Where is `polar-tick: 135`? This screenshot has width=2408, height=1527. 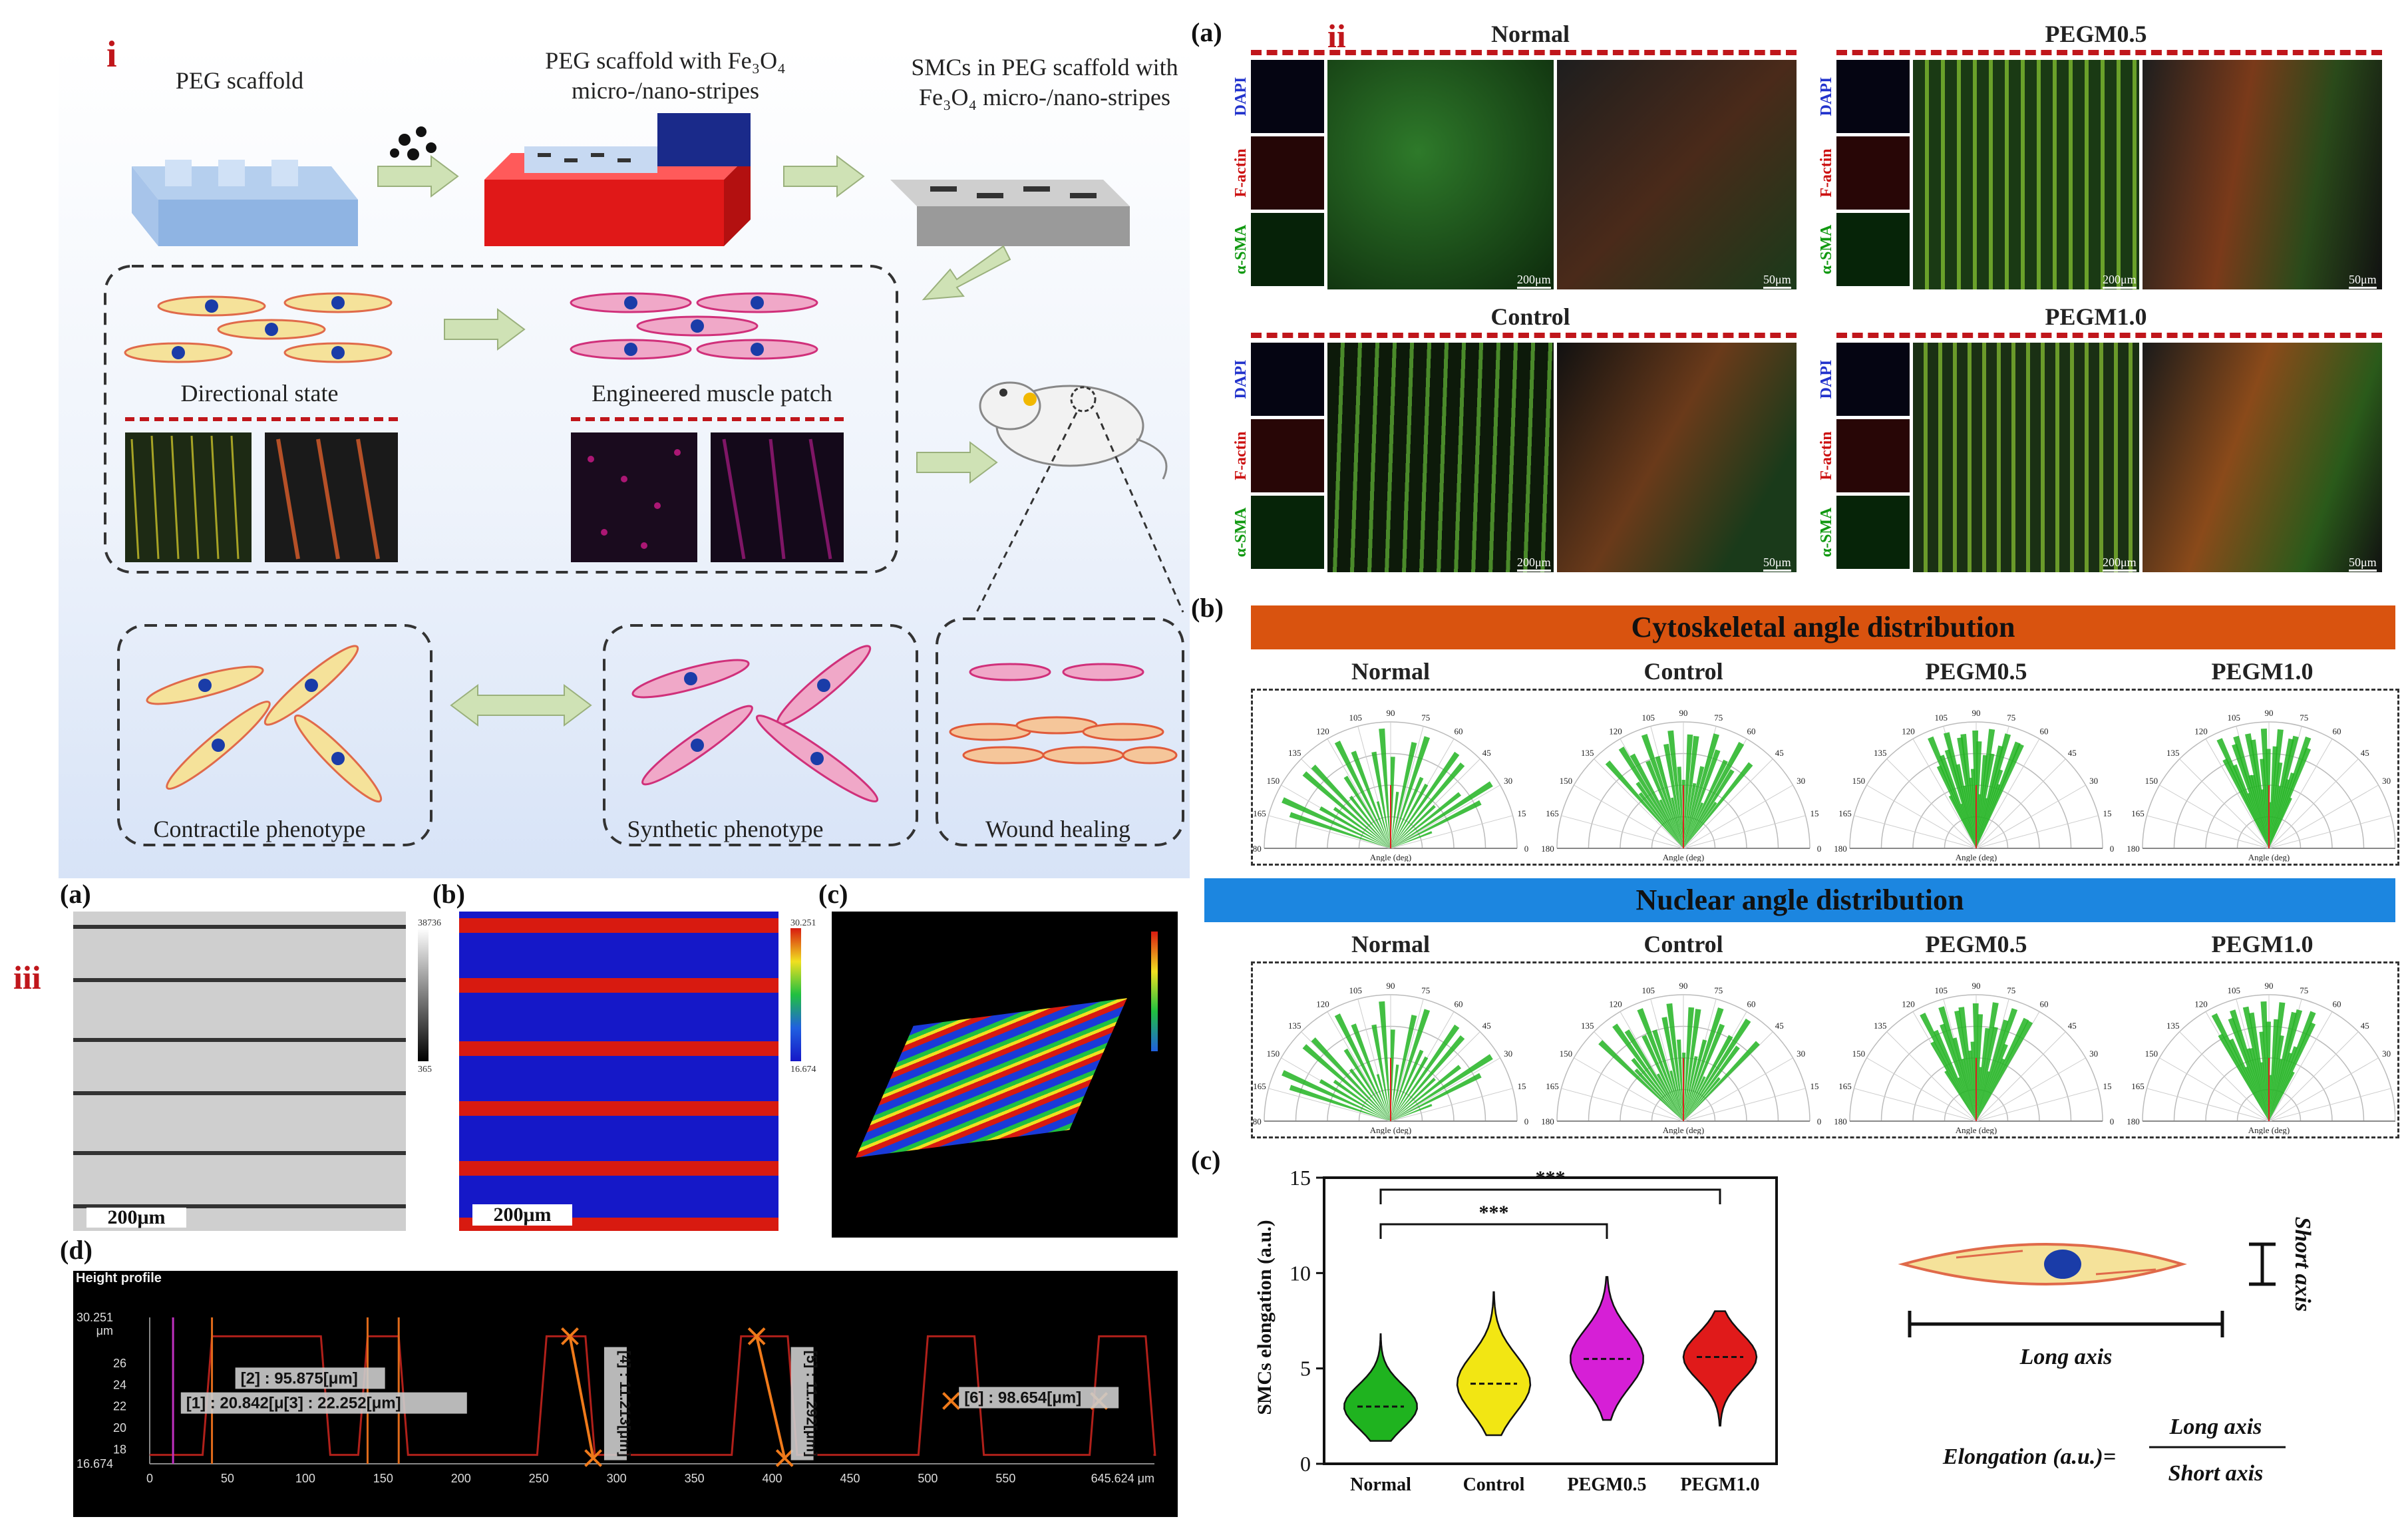 polar-tick: 135 is located at coordinates (1587, 1026).